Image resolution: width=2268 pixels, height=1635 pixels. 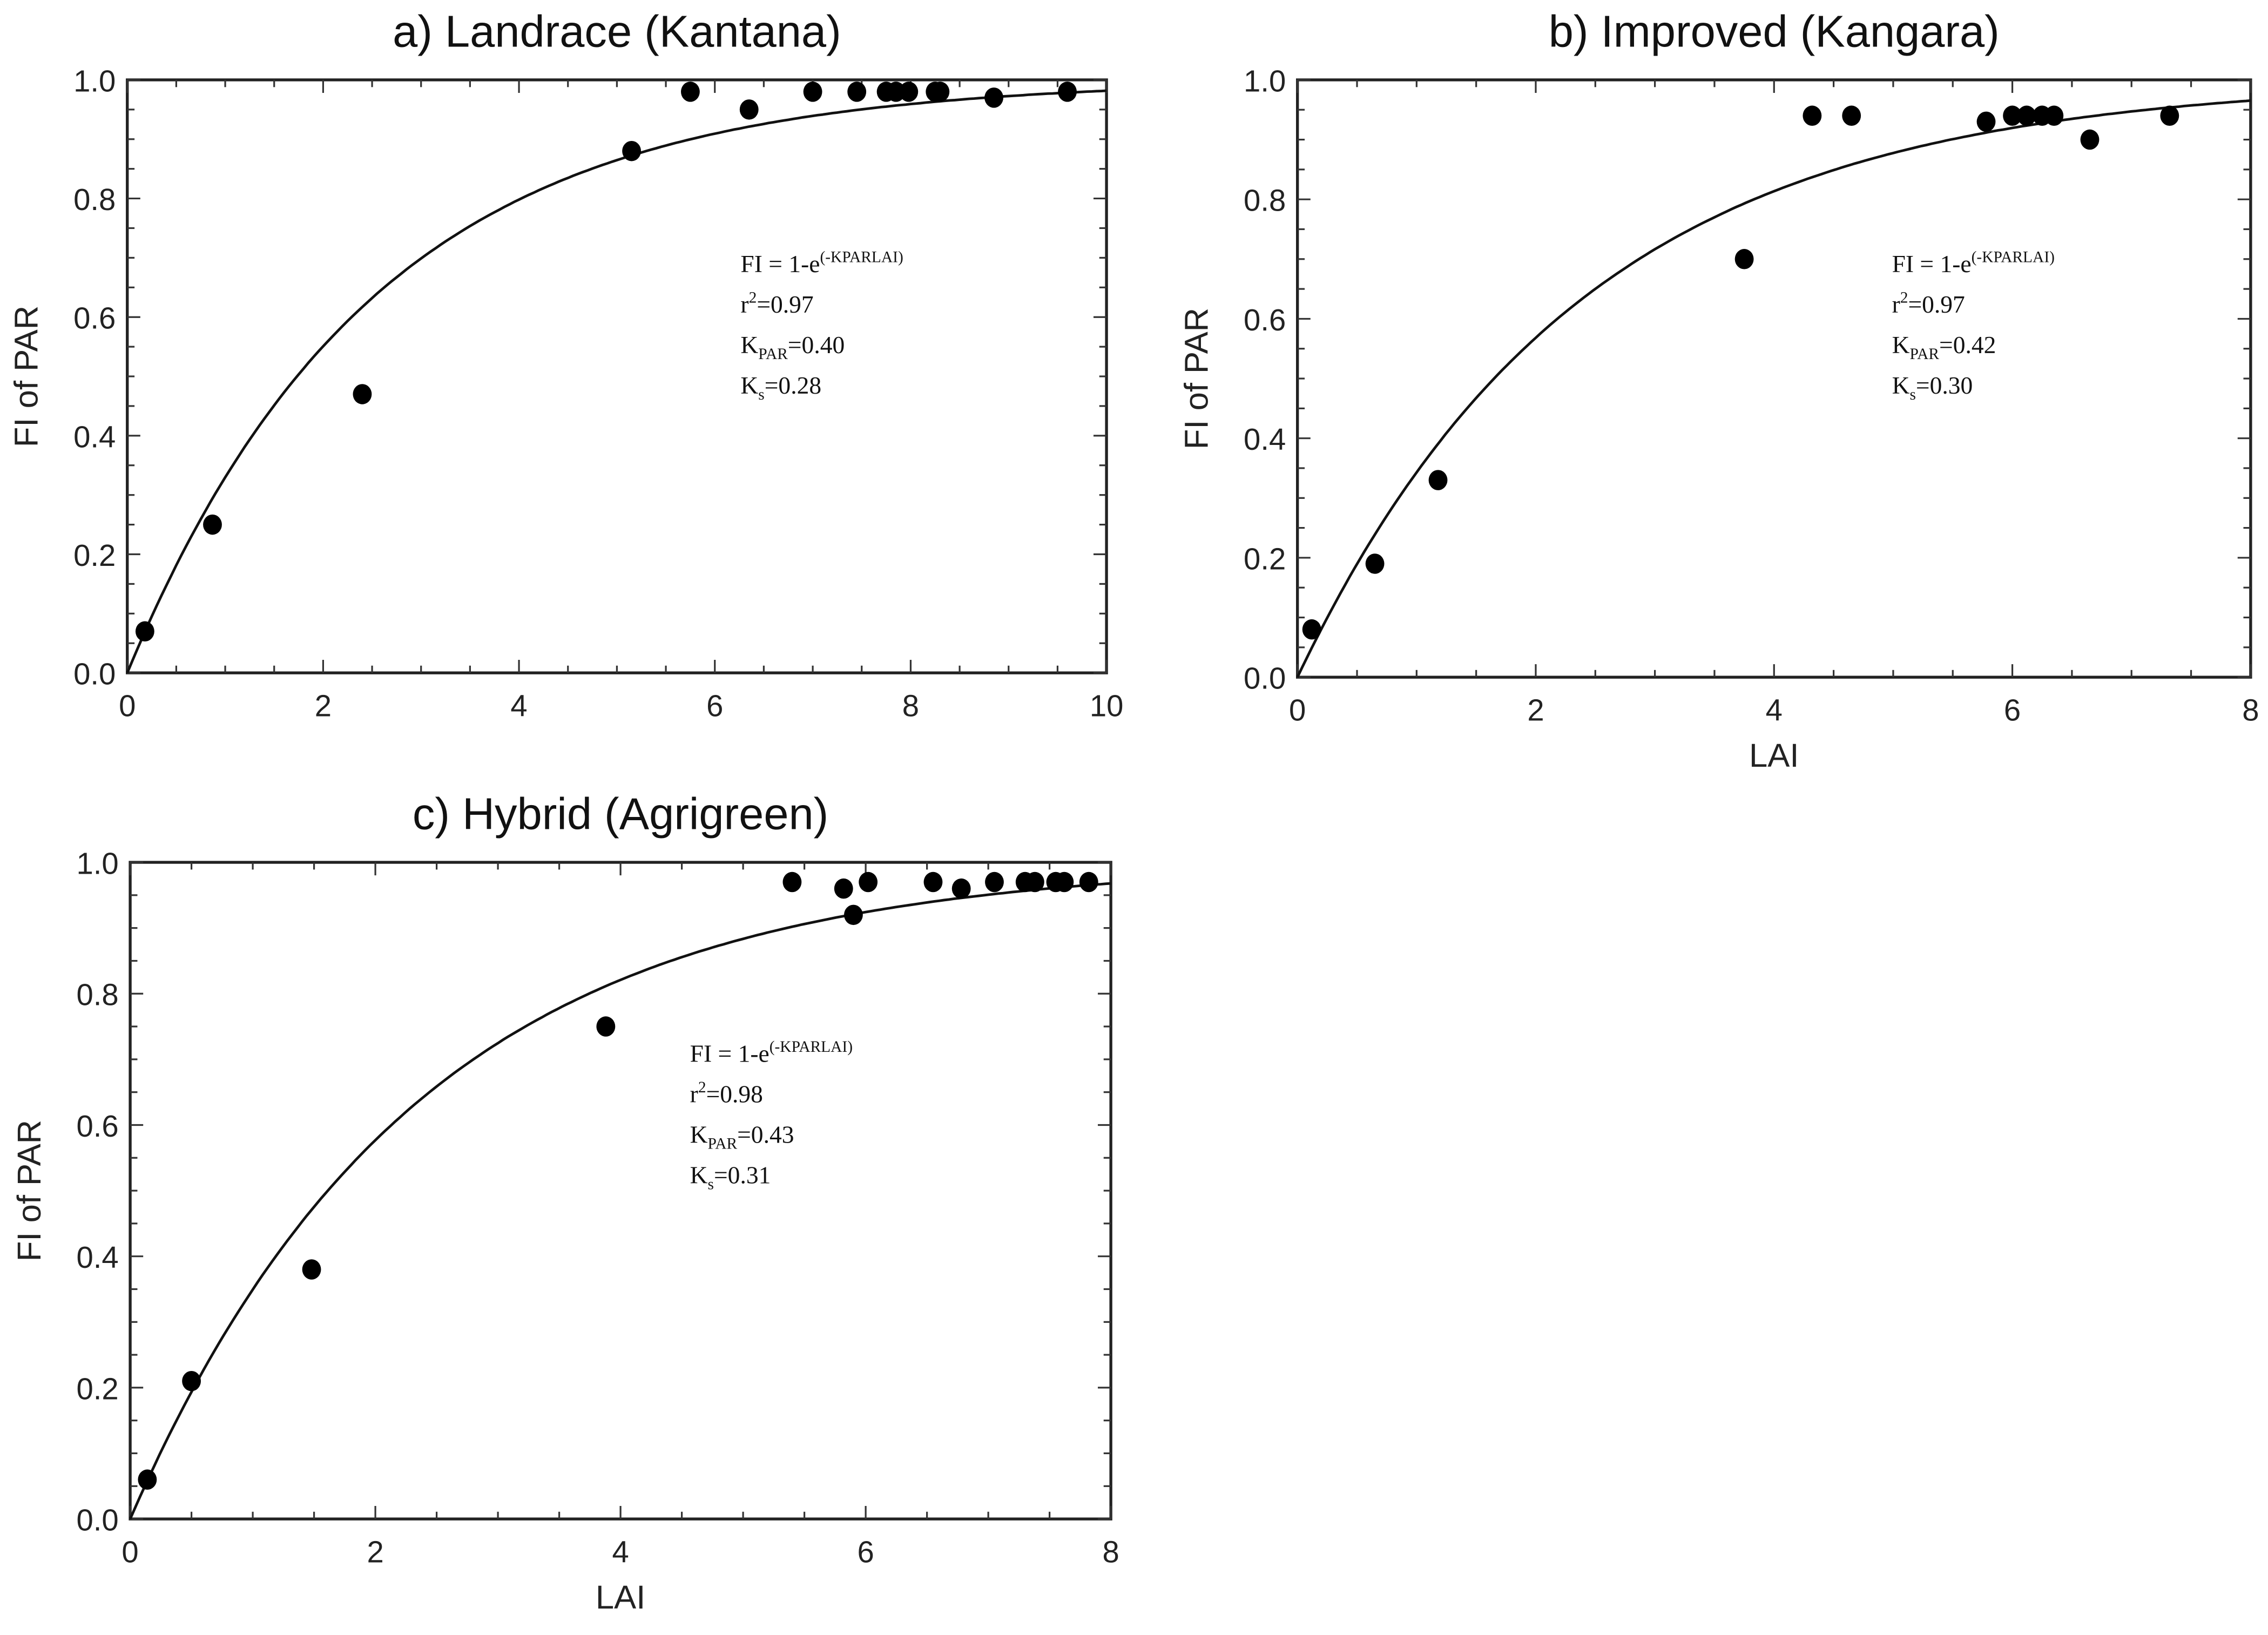 What do you see at coordinates (793, 347) in the screenshot?
I see `kpar-value: KPAR=0.40` at bounding box center [793, 347].